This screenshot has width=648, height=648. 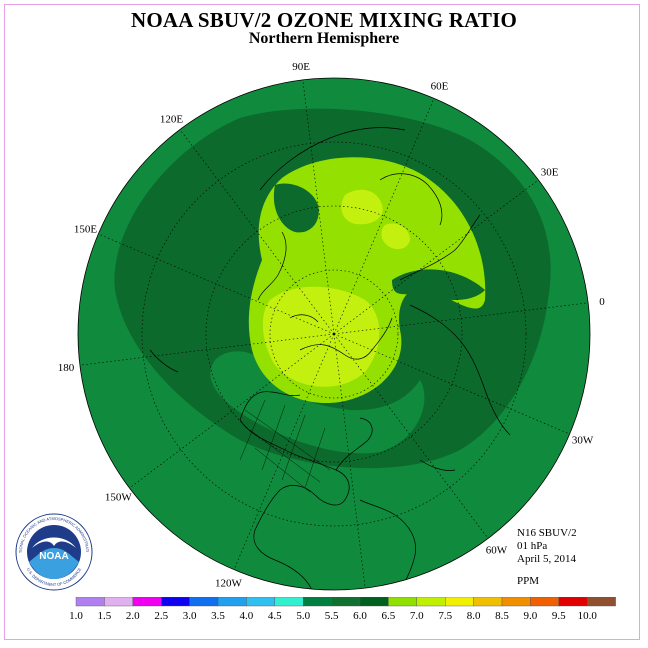 I want to click on longitude-label: 60W, so click(x=497, y=551).